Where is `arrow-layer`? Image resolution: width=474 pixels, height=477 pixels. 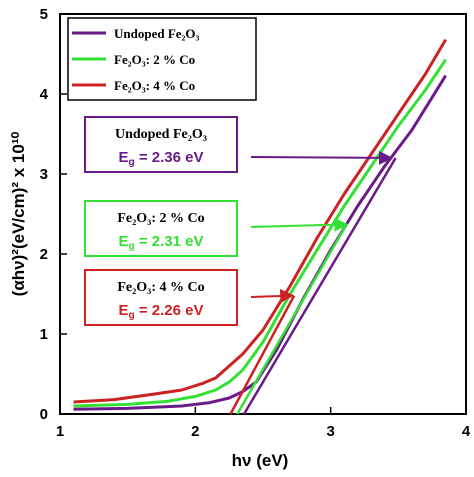 arrow-layer is located at coordinates (321, 227).